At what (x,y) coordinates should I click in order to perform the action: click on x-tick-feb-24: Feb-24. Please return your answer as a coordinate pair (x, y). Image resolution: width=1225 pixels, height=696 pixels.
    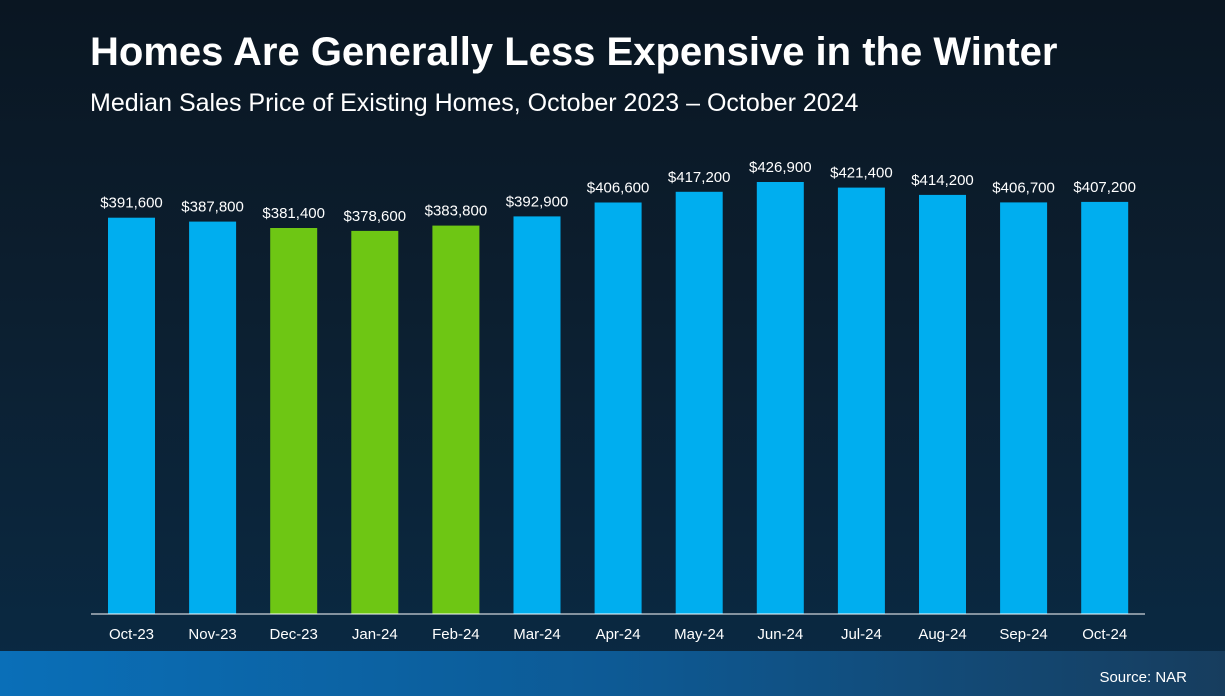
    Looking at the image, I should click on (456, 634).